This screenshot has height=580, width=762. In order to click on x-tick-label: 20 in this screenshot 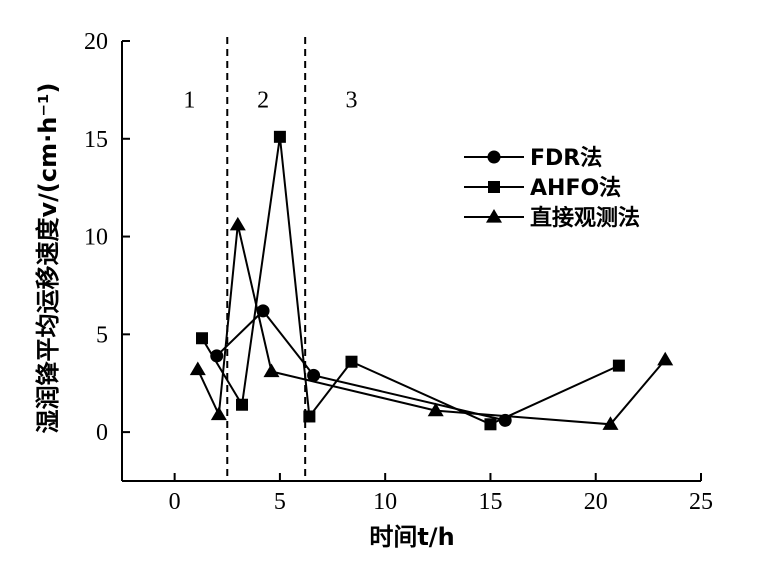, I will do `click(596, 502)`.